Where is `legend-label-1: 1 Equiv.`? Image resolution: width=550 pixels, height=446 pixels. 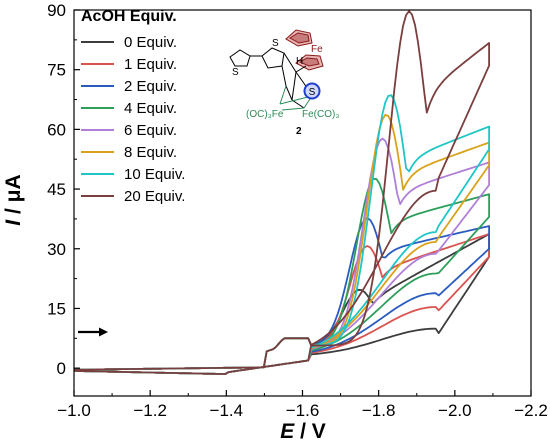 legend-label-1: 1 Equiv. is located at coordinates (150, 64).